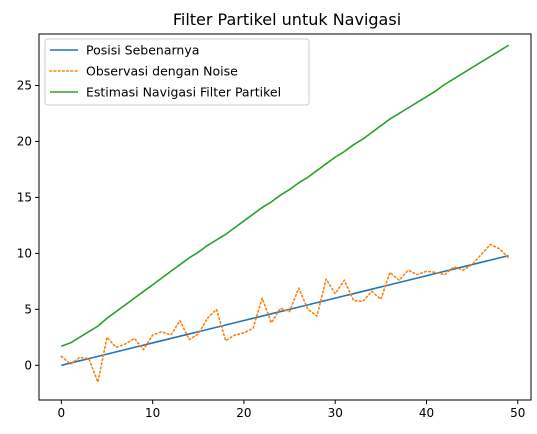  I want to click on x-tick-label: 30, so click(335, 413).